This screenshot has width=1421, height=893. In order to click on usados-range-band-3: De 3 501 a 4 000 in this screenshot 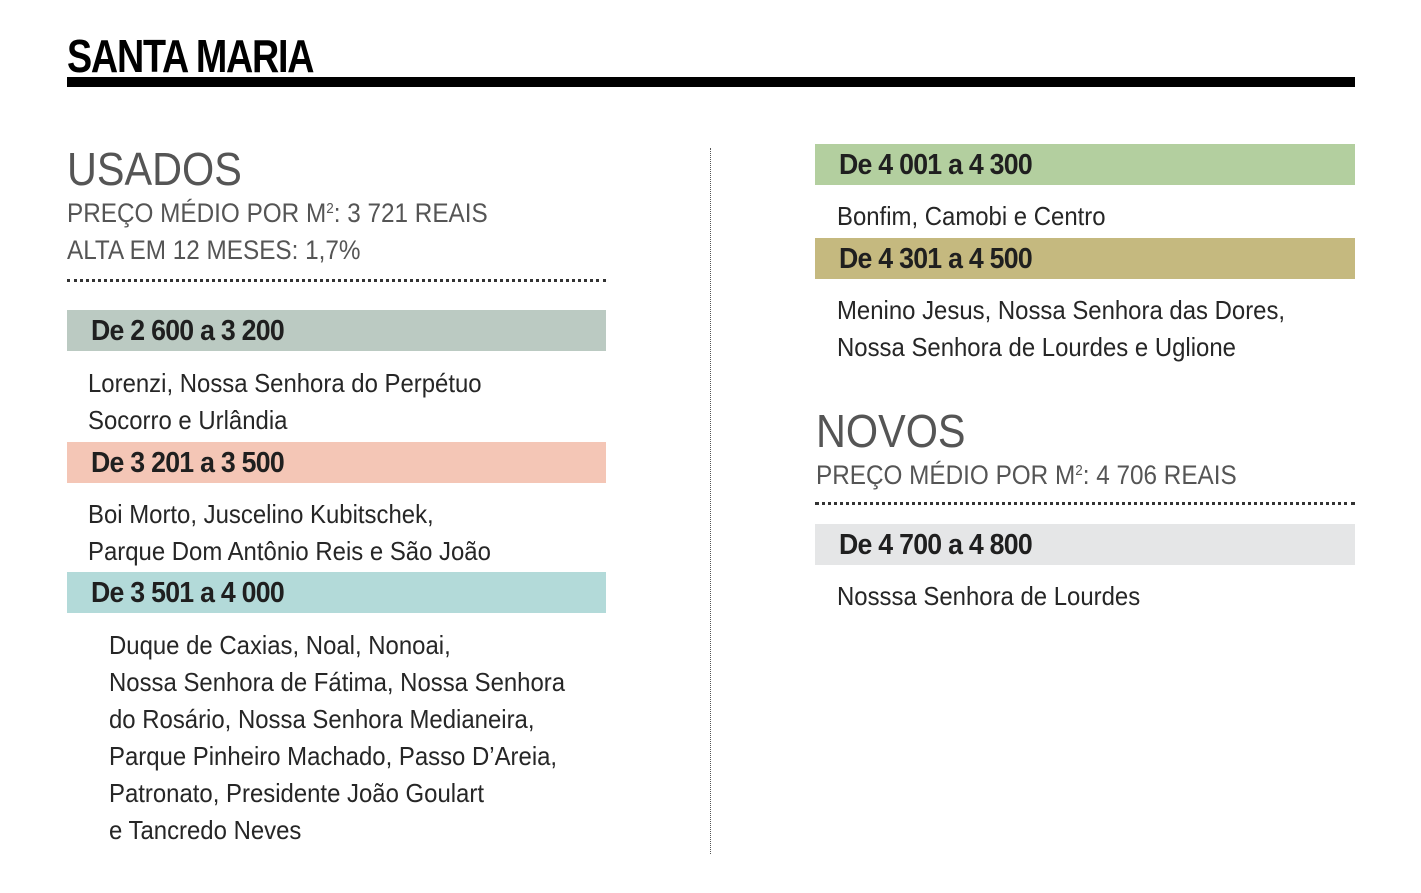, I will do `click(336, 592)`.